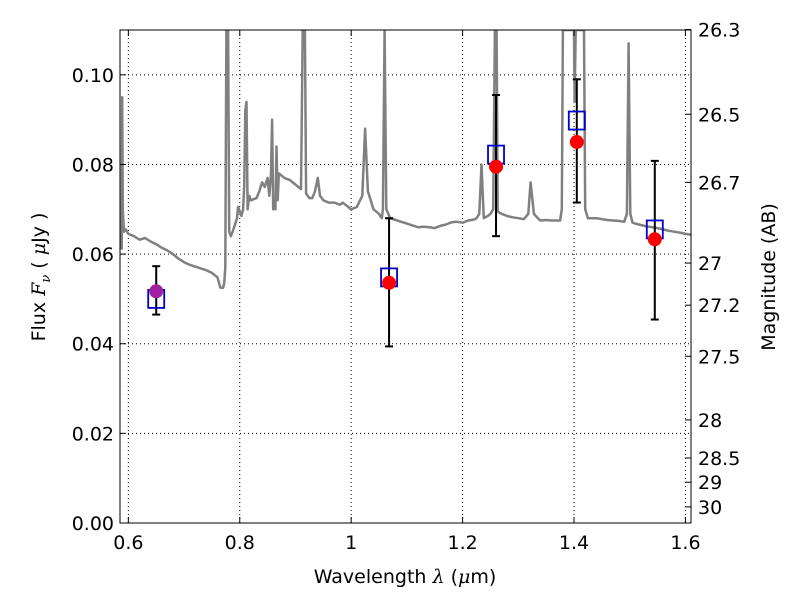  Describe the element at coordinates (93, 76) in the screenshot. I see `y-tick-label: 0.10` at that location.